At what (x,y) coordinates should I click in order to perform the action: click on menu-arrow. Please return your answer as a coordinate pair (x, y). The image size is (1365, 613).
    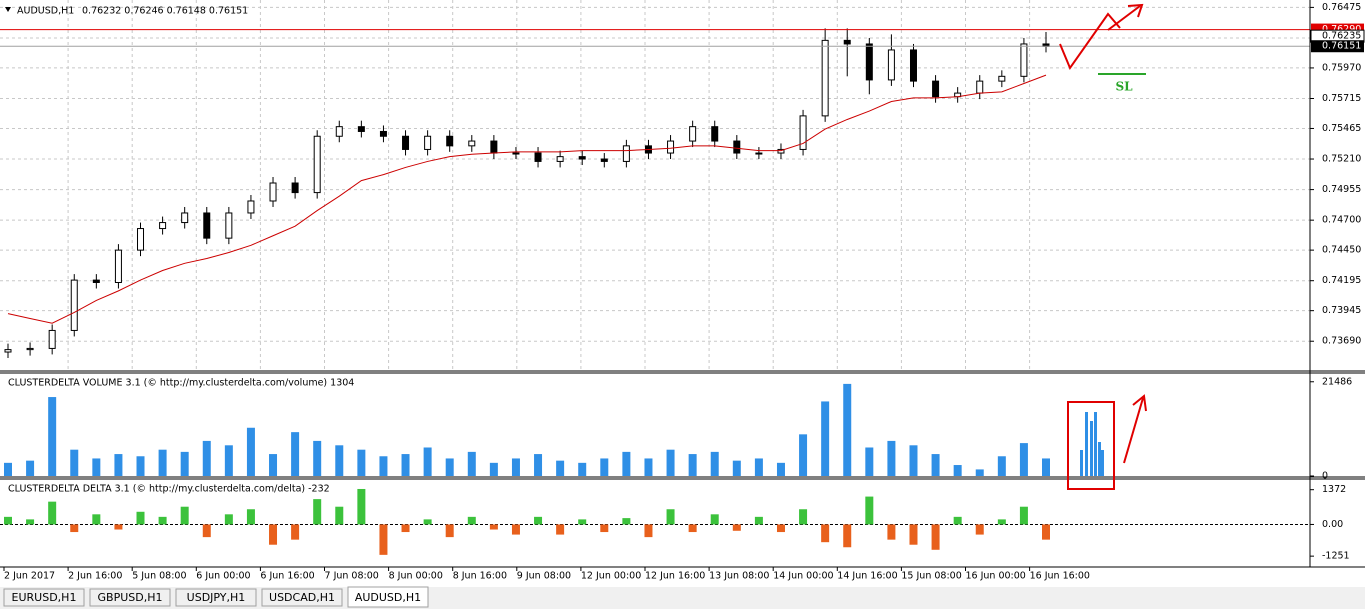
    Looking at the image, I should click on (8, 9).